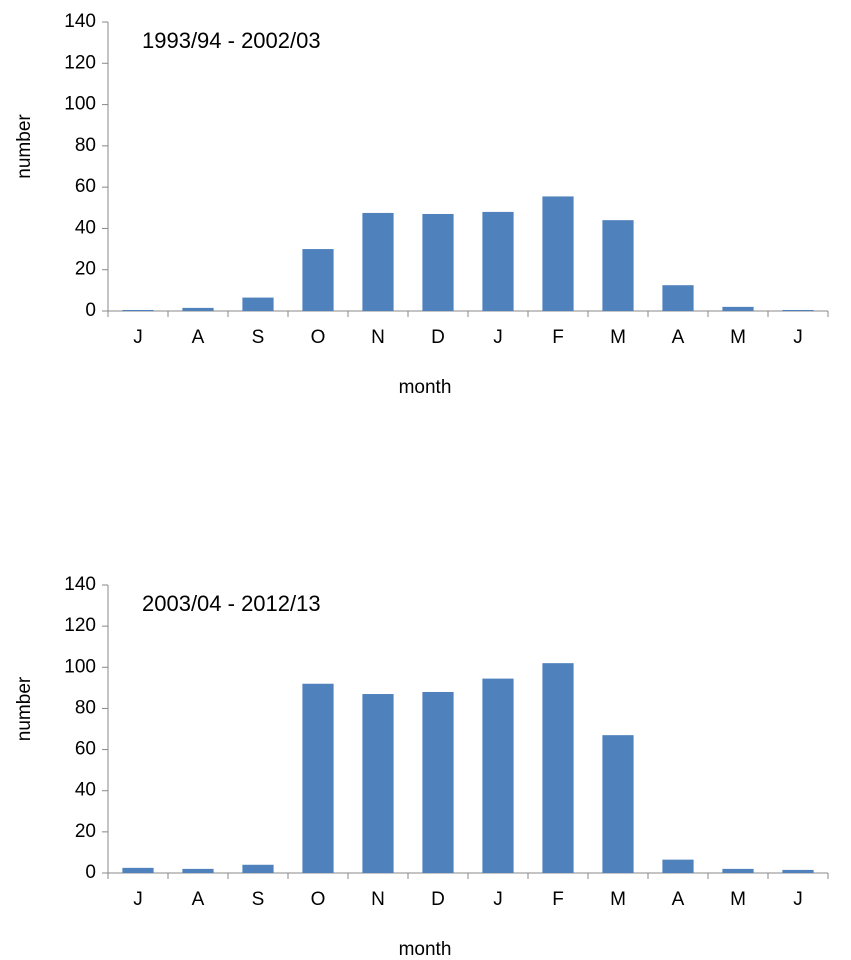  I want to click on chart-title: 1993/94 - 2002/03, so click(231, 40).